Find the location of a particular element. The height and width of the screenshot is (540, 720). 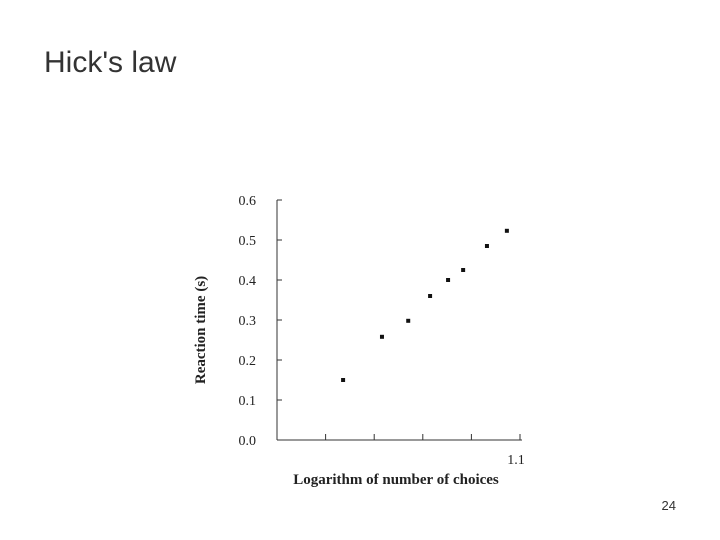

y-tick-label: 0.2 is located at coordinates (248, 361).